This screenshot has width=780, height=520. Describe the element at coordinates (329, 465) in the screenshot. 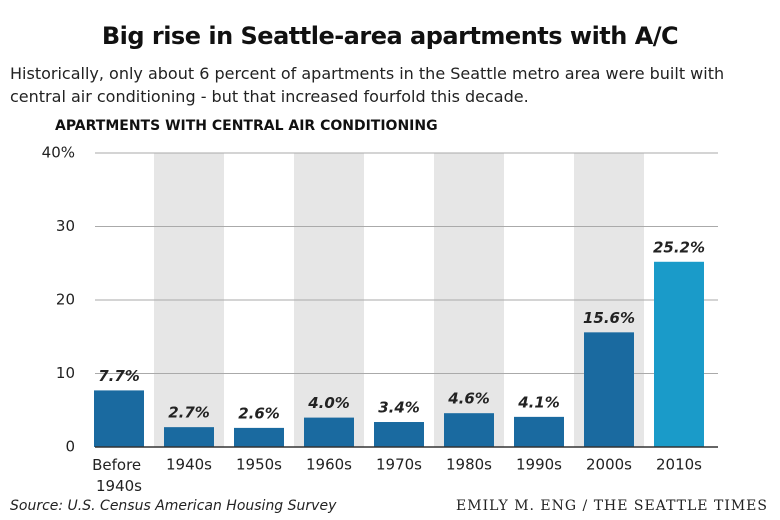

I see `x-tick-label: 1960s` at that location.